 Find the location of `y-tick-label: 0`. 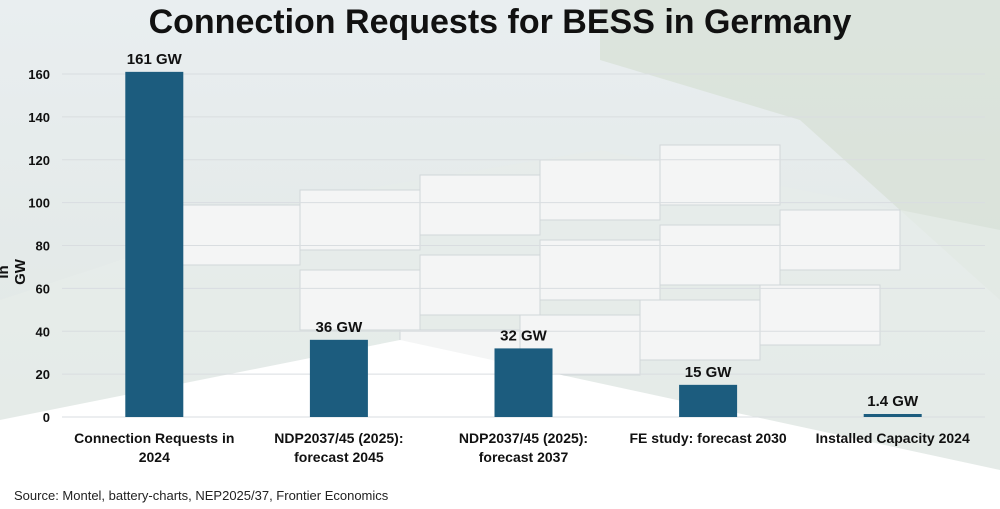

y-tick-label: 0 is located at coordinates (46, 417).